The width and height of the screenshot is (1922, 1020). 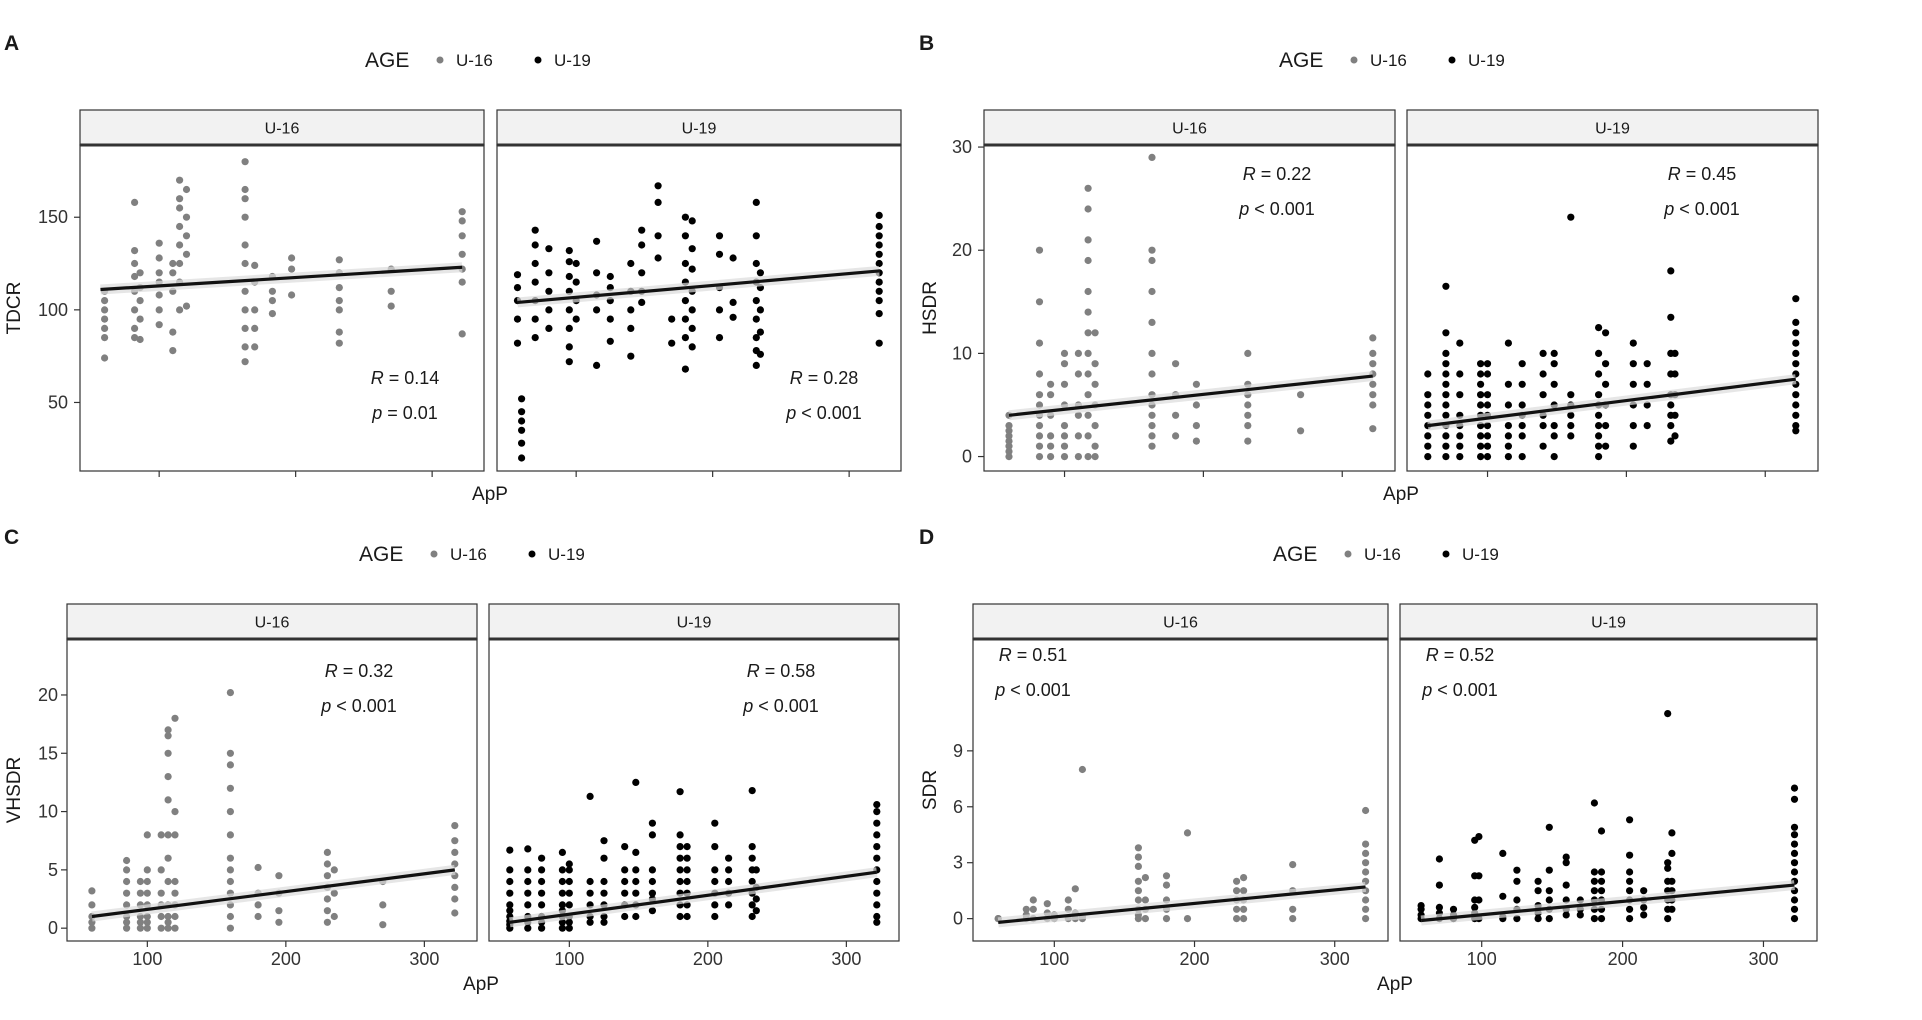 What do you see at coordinates (694, 623) in the screenshot?
I see `facet-strip-label: U-19` at bounding box center [694, 623].